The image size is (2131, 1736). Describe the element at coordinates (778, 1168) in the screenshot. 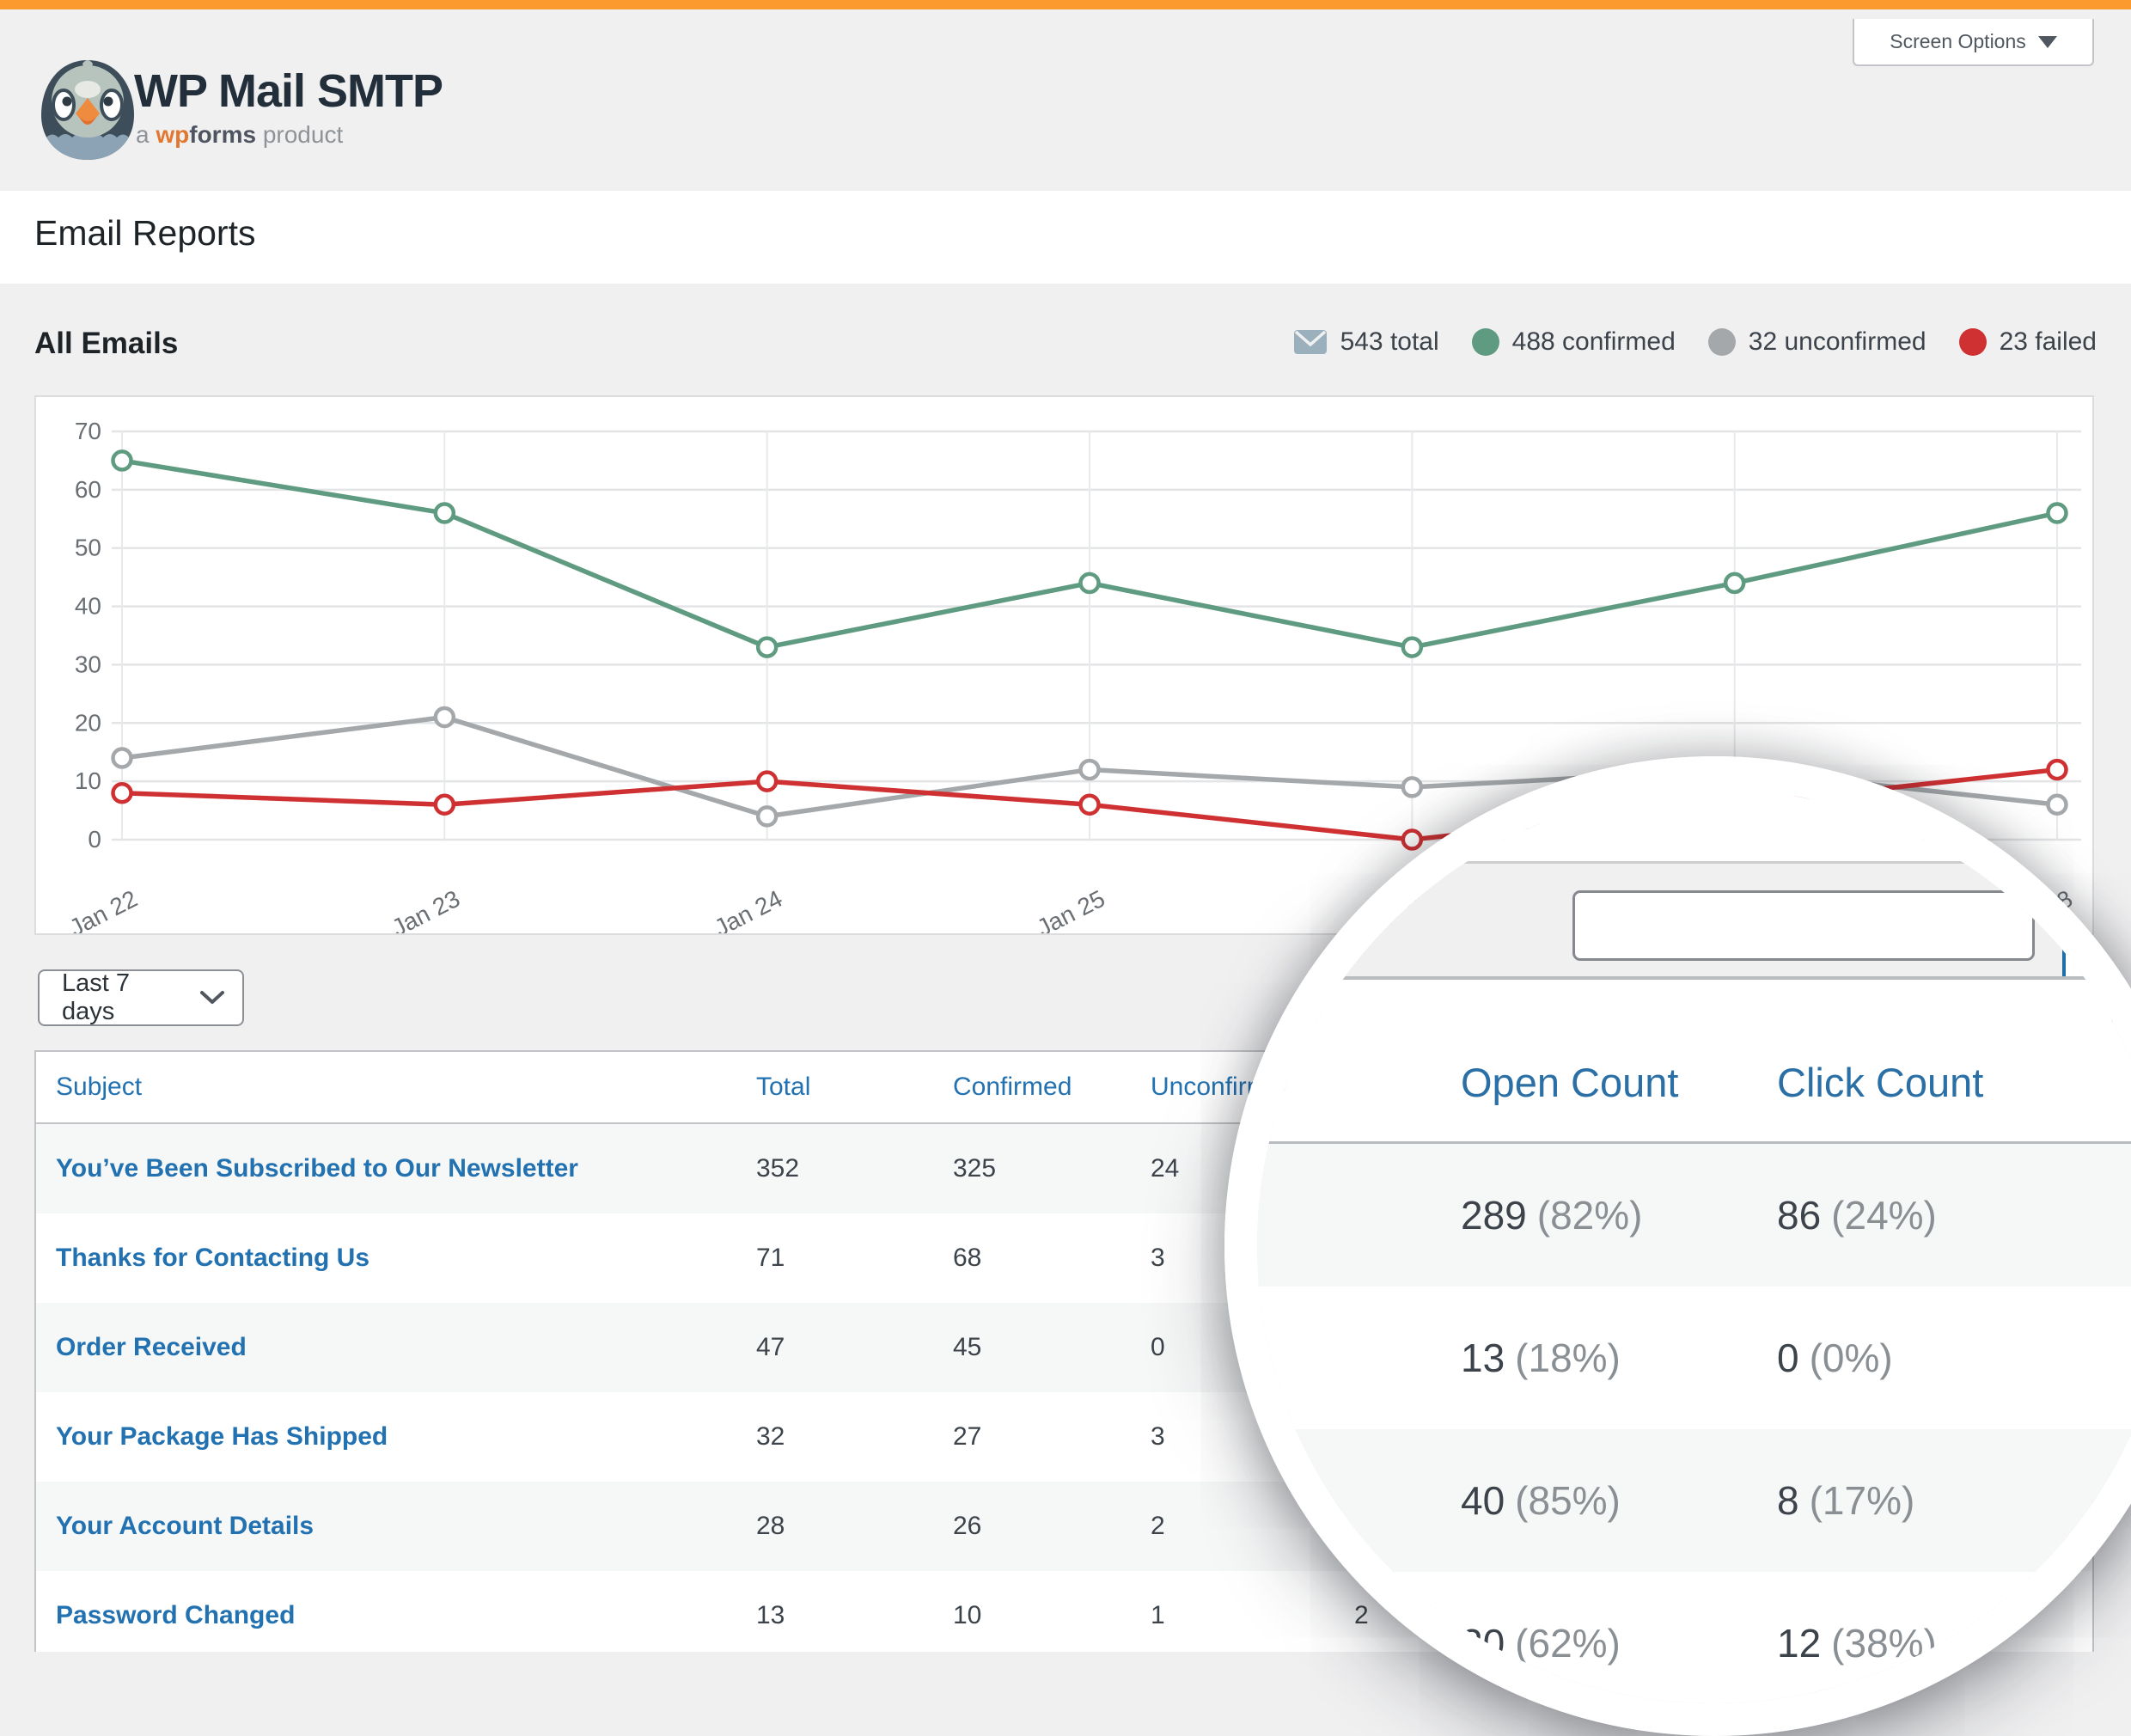

I see `total-cell: 352` at that location.